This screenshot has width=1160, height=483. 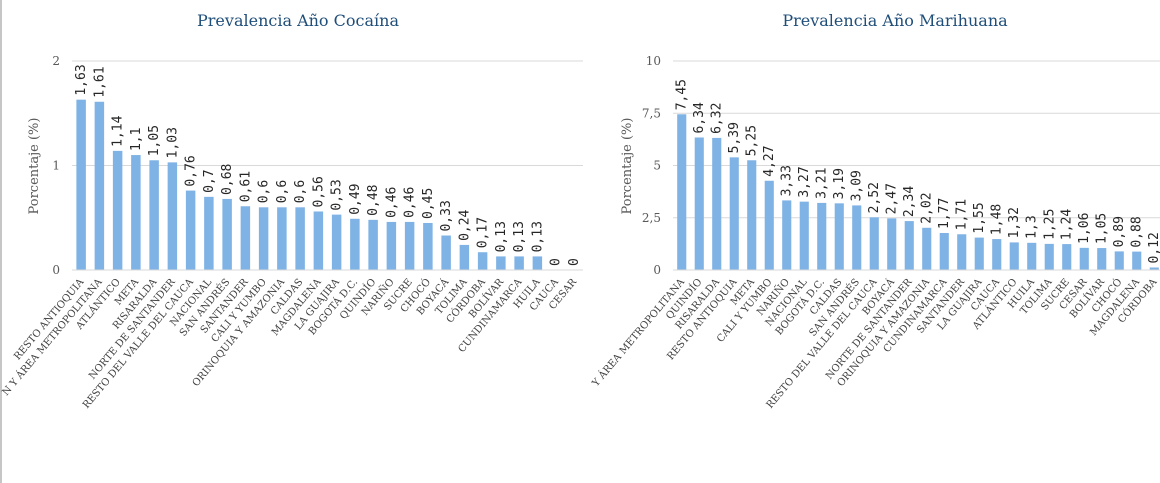 I want to click on marijuana-data-label: 3,09, so click(x=857, y=185).